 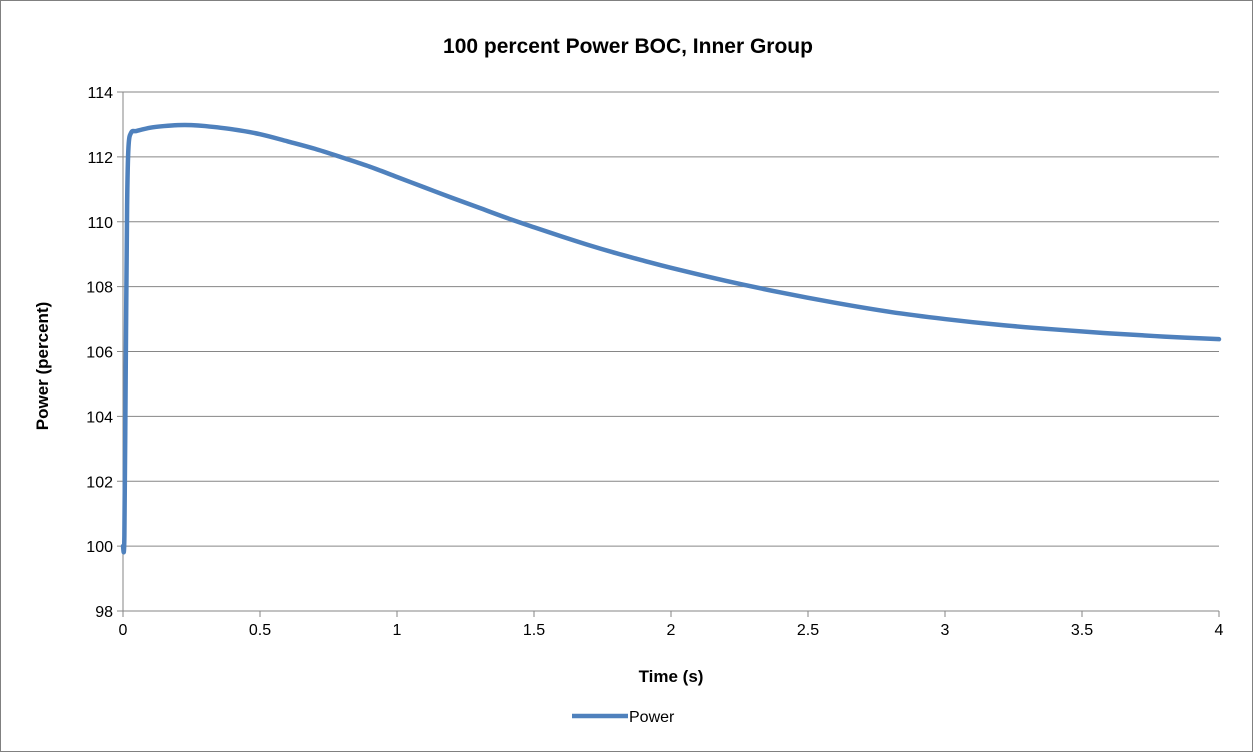 What do you see at coordinates (99, 353) in the screenshot?
I see `y-tick-label: 106` at bounding box center [99, 353].